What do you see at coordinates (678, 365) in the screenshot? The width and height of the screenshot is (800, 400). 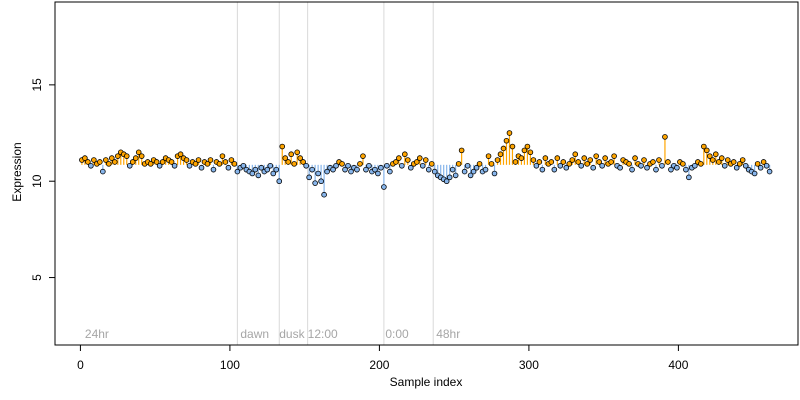 I see `x-tick-label: 400` at bounding box center [678, 365].